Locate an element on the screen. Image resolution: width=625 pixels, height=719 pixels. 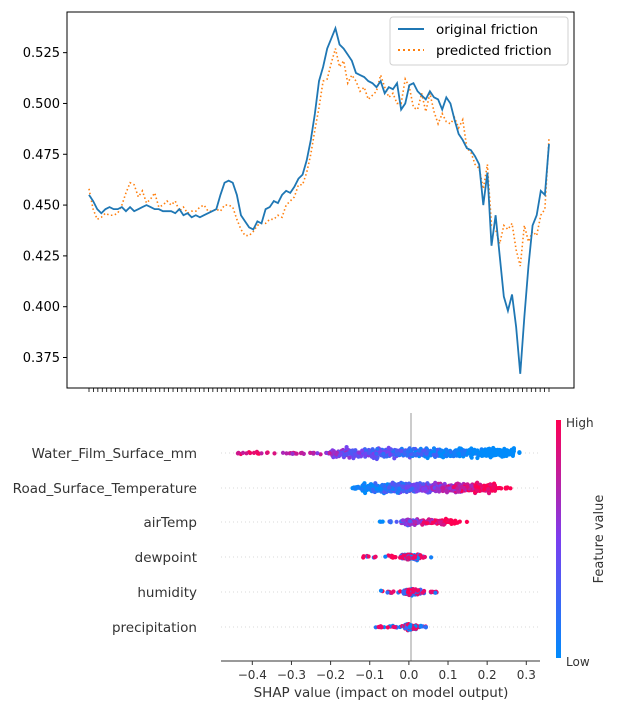
feature-label: Water_Film_Surface_mm is located at coordinates (114, 454).